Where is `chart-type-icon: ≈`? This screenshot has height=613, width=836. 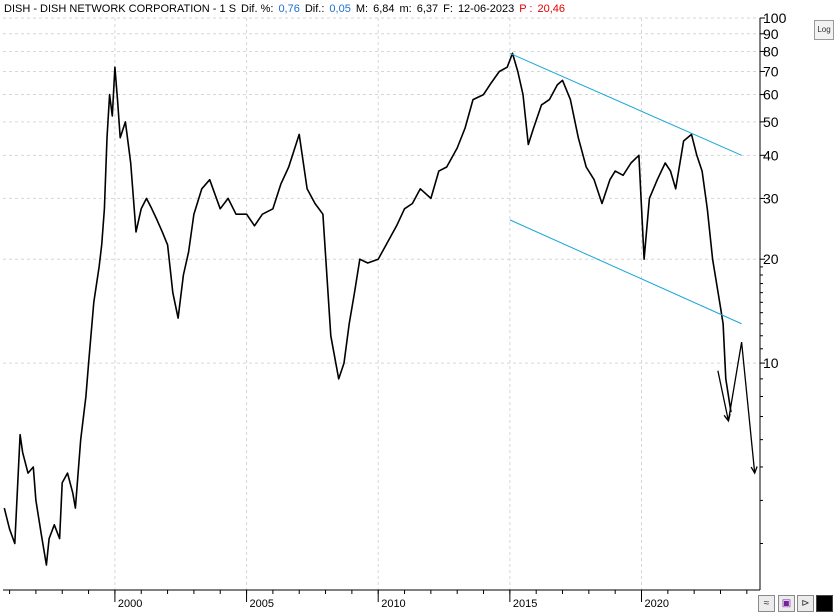
chart-type-icon: ≈ is located at coordinates (766, 603).